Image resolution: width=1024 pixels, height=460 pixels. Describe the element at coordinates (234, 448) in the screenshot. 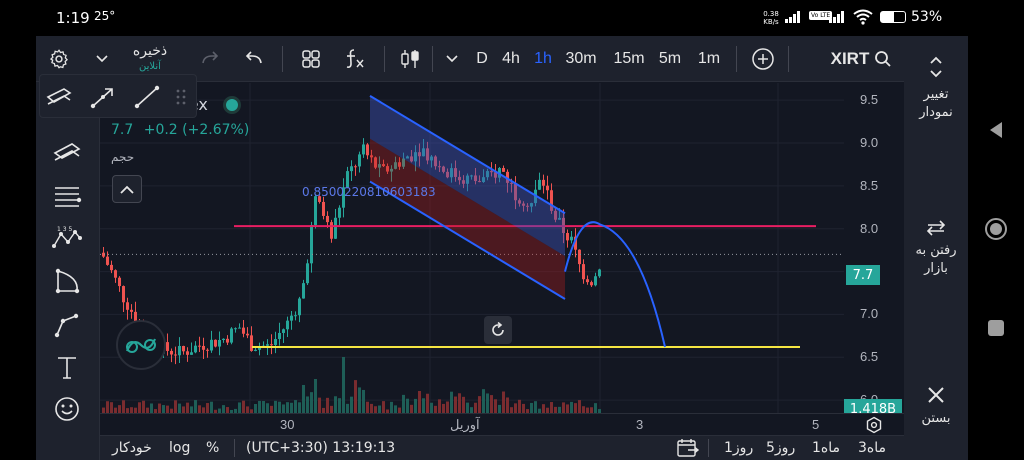

I see `bottom-divider` at that location.